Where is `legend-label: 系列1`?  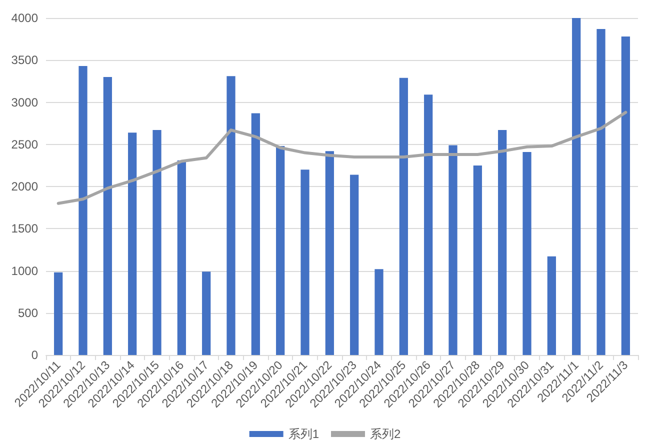
legend-label: 系列1 is located at coordinates (304, 434).